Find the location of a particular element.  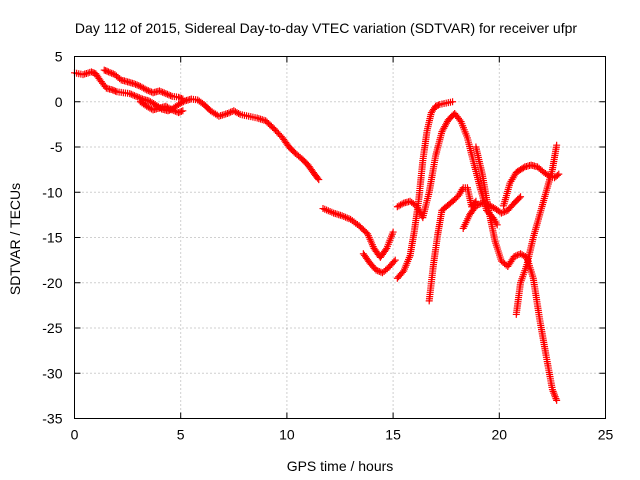

series-arc10 is located at coordinates (516, 273).